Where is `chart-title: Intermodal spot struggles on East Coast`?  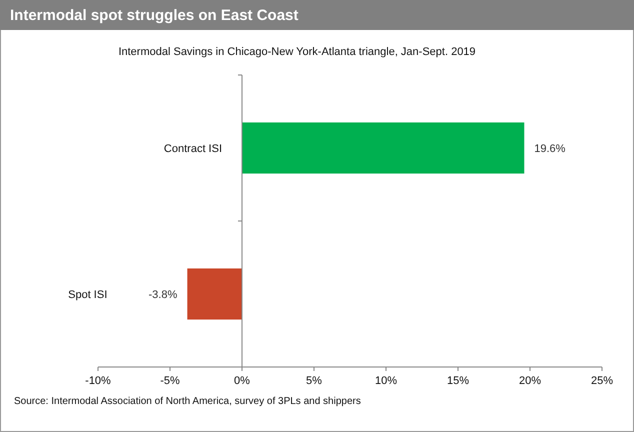 chart-title: Intermodal spot struggles on East Coast is located at coordinates (154, 15).